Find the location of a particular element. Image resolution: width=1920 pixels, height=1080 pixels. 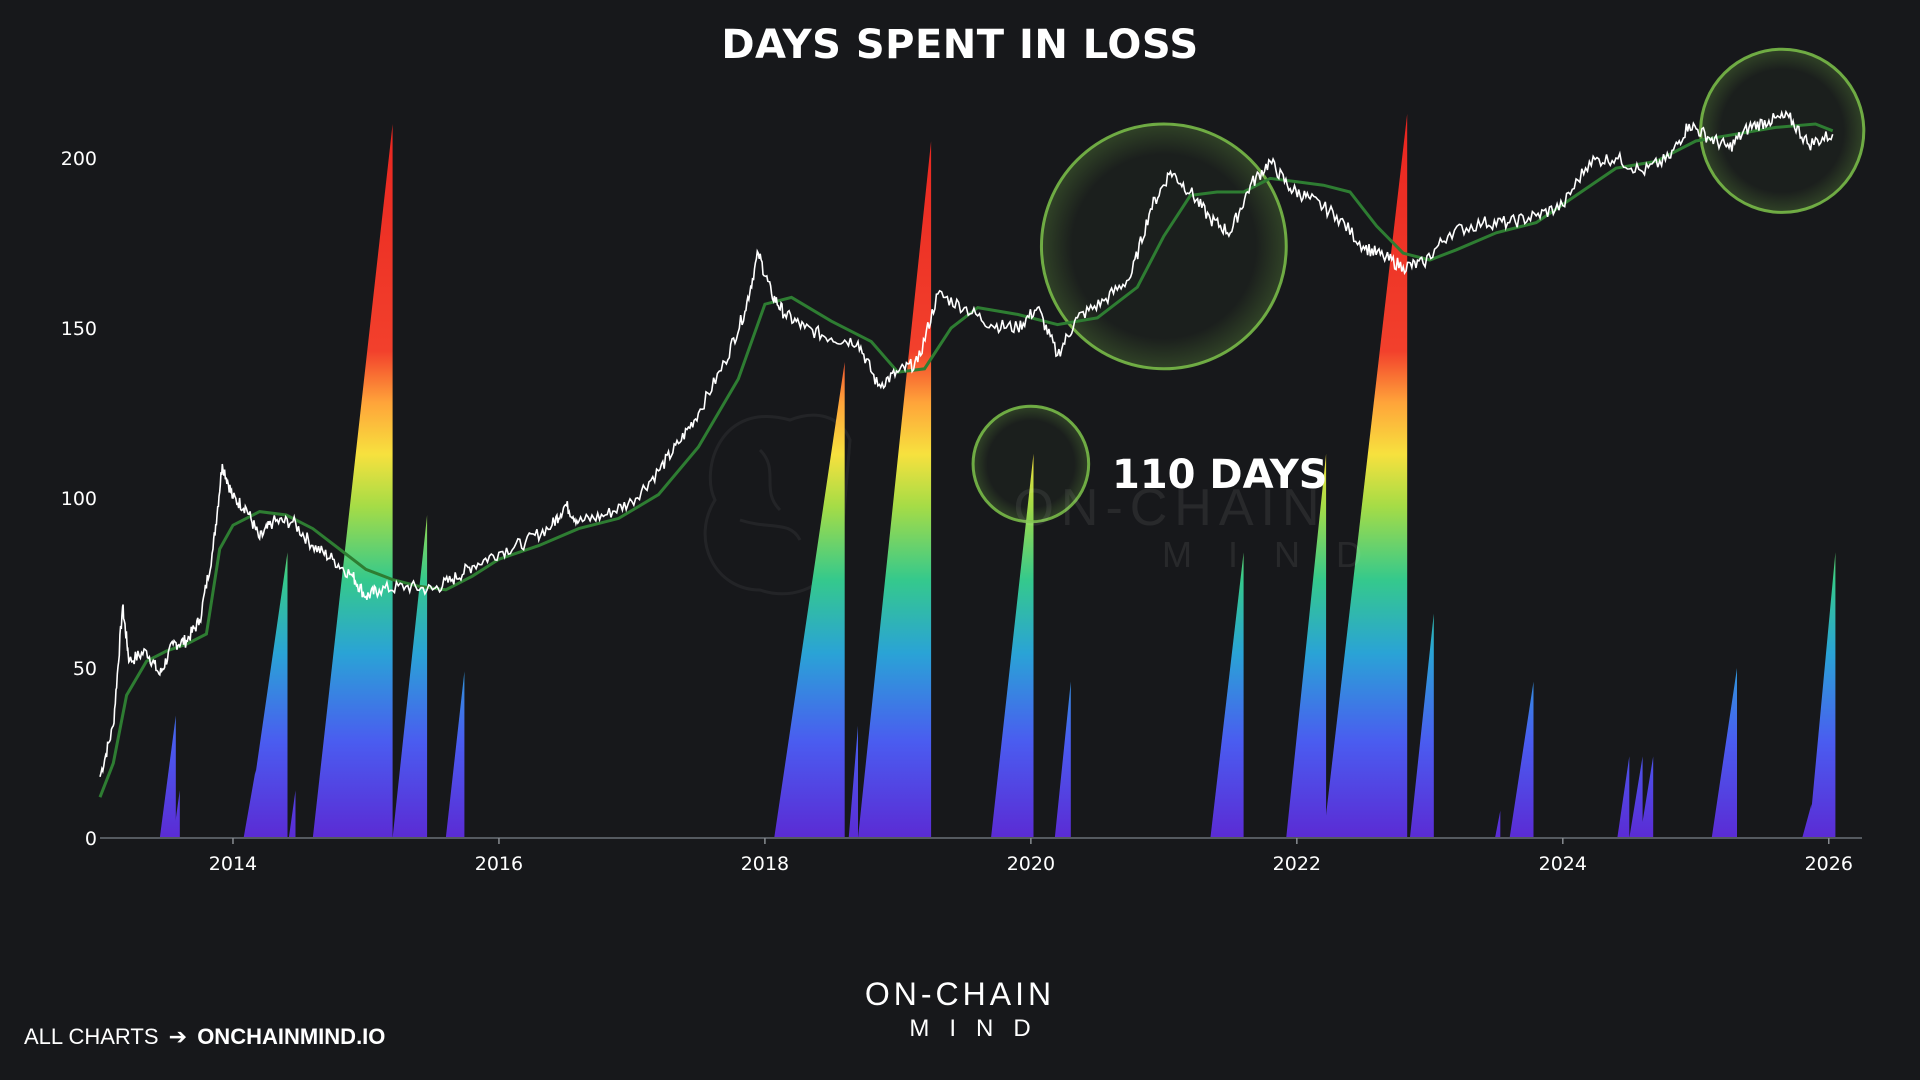

brand-logo-bottom: MIND is located at coordinates (980, 1028).